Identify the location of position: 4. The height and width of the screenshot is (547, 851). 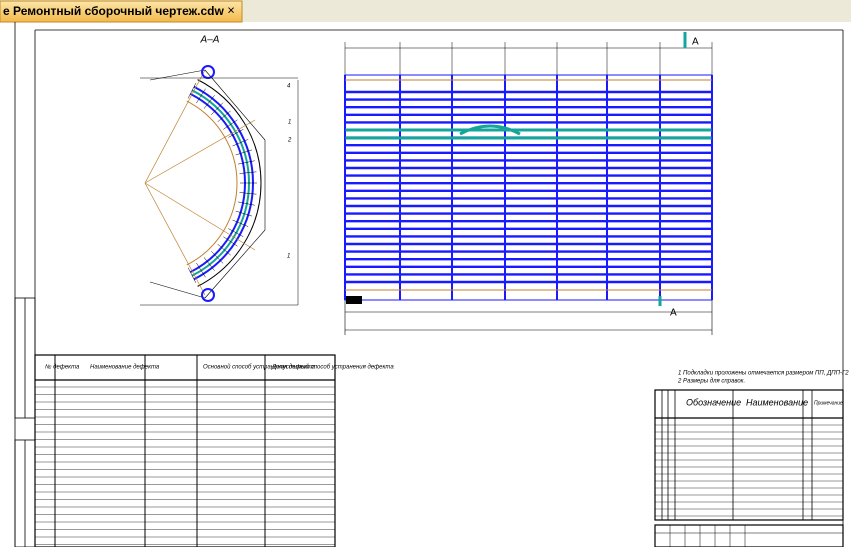
(289, 87).